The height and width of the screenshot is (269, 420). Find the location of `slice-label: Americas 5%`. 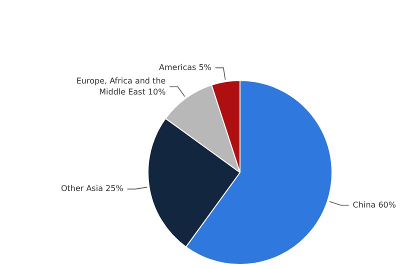

slice-label: Americas 5% is located at coordinates (185, 67).